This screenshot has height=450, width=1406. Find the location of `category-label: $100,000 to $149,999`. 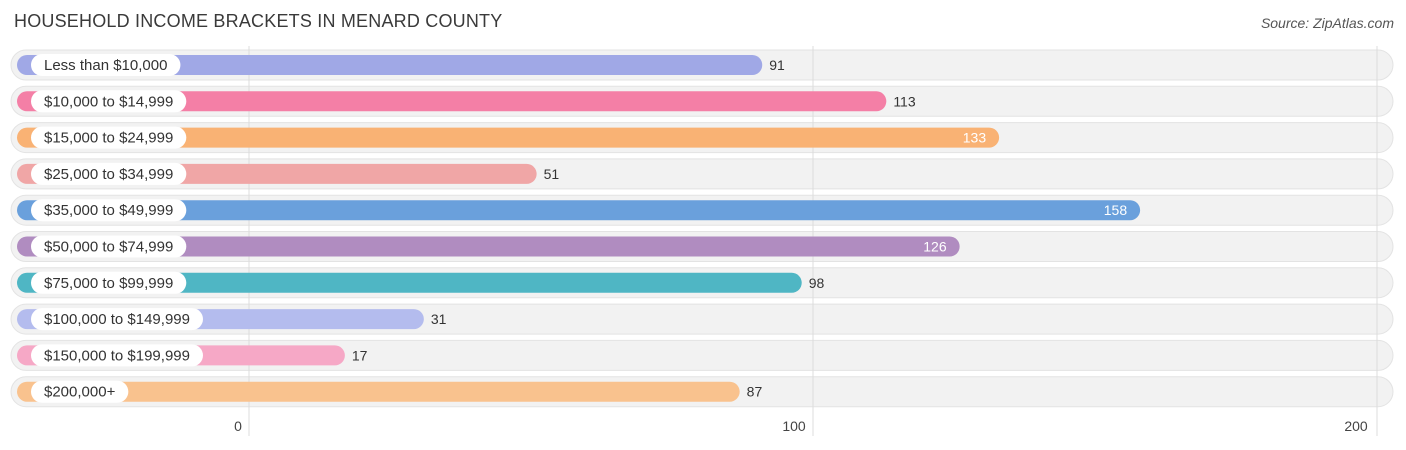

category-label: $100,000 to $149,999 is located at coordinates (117, 319).